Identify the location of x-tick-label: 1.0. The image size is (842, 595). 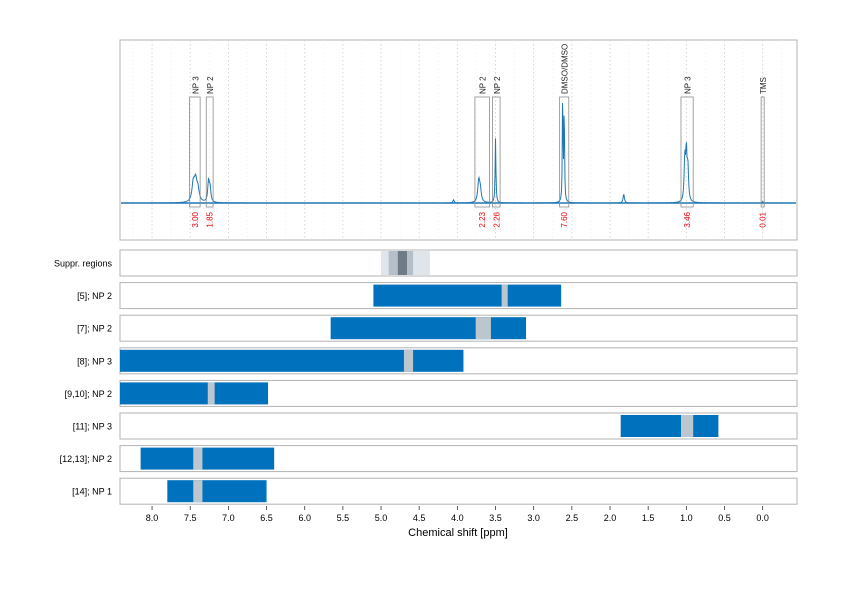
(686, 518).